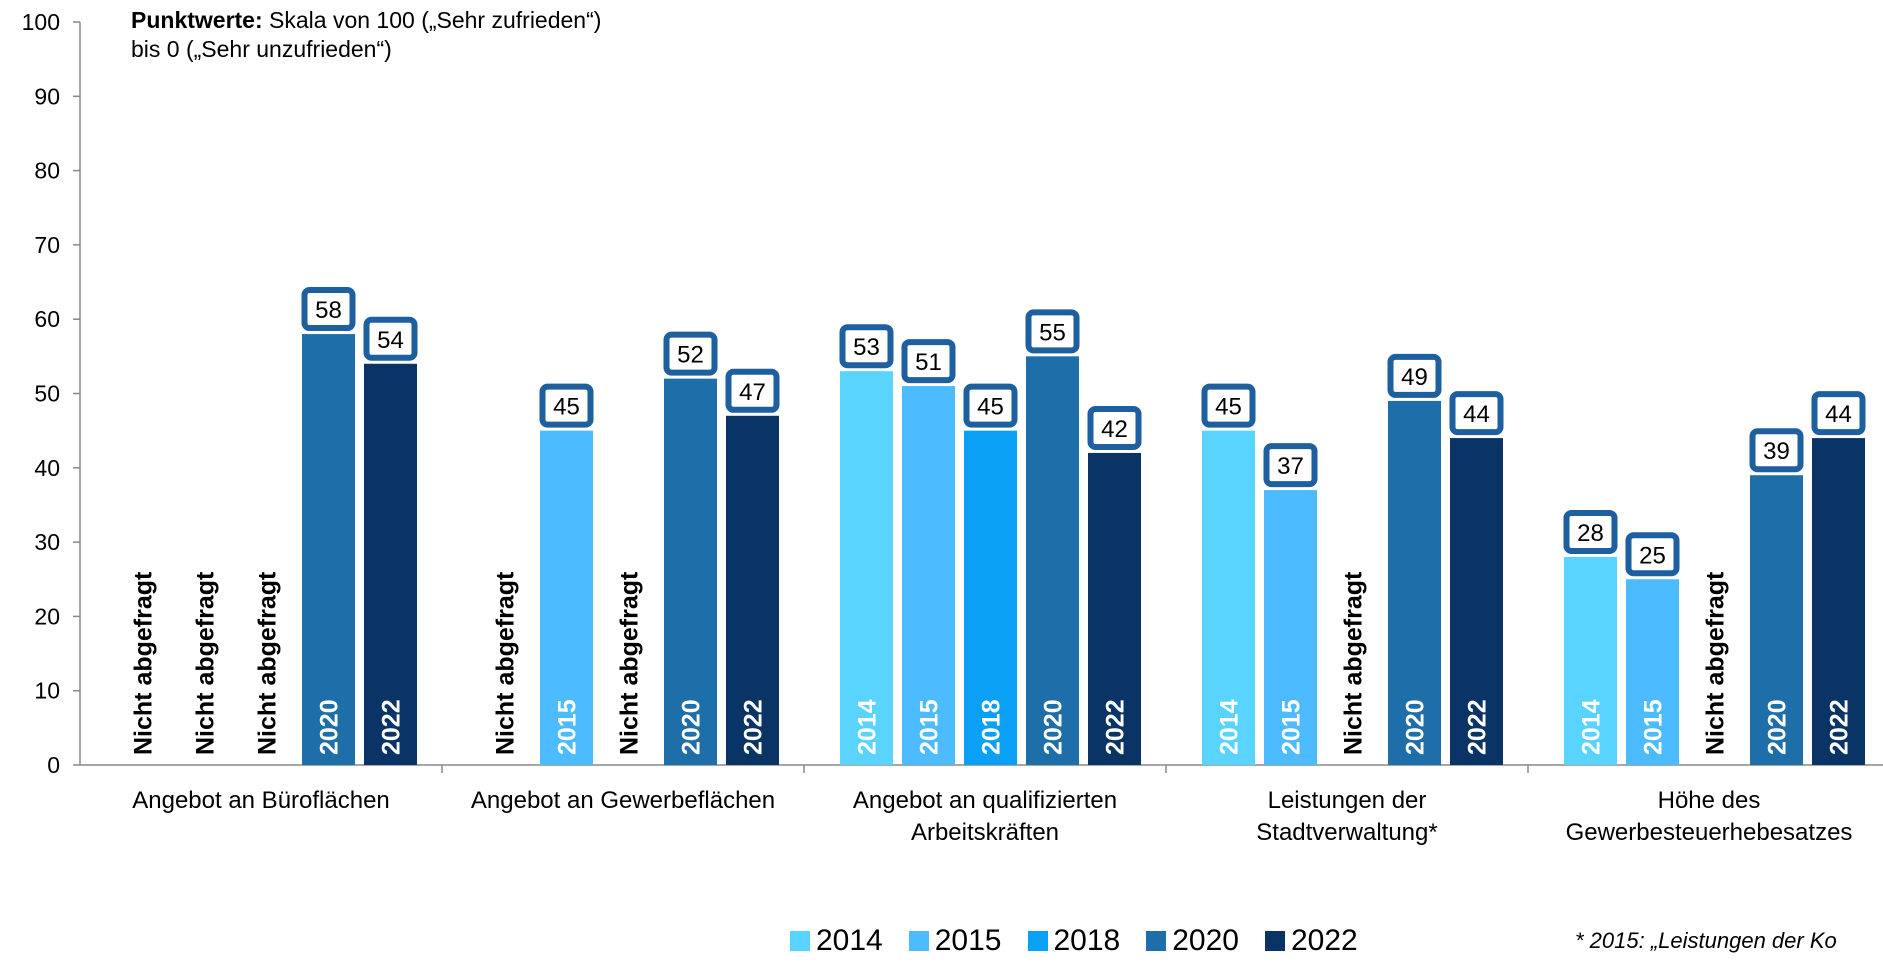  Describe the element at coordinates (849, 940) in the screenshot. I see `legend-label-2014: 2014` at that location.